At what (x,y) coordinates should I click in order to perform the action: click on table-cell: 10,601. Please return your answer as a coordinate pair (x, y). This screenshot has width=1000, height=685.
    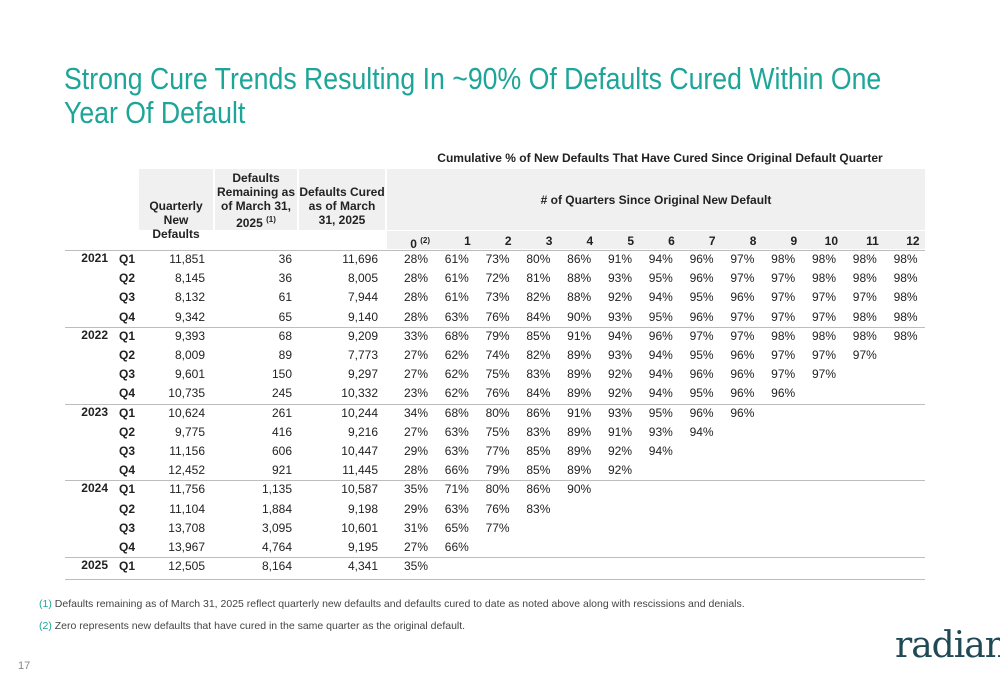
    Looking at the image, I should click on (359, 527).